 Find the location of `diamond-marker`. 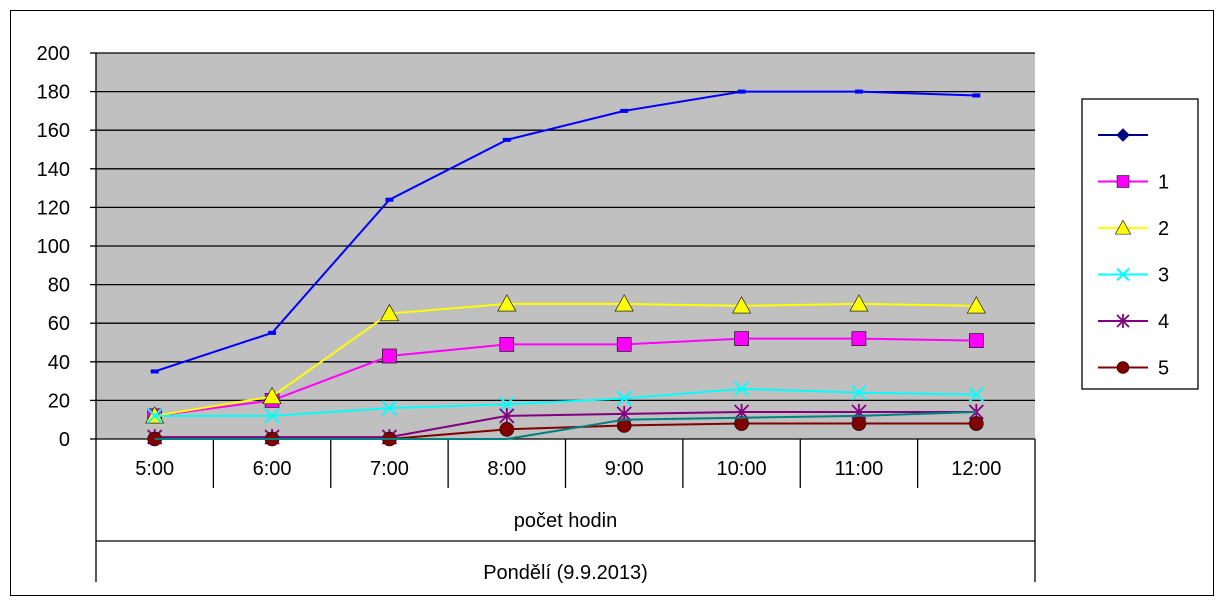

diamond-marker is located at coordinates (1123, 135).